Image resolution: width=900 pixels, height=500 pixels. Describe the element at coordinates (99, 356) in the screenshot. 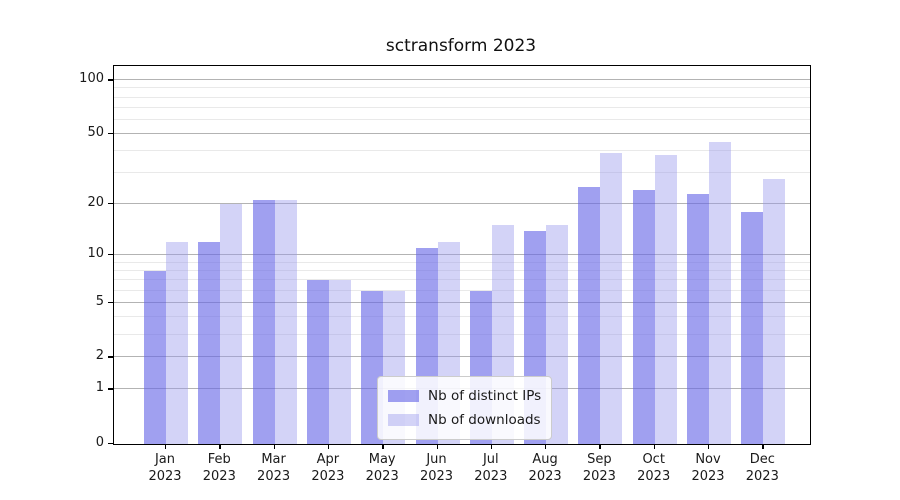

I see `y-tick-label: 2` at that location.